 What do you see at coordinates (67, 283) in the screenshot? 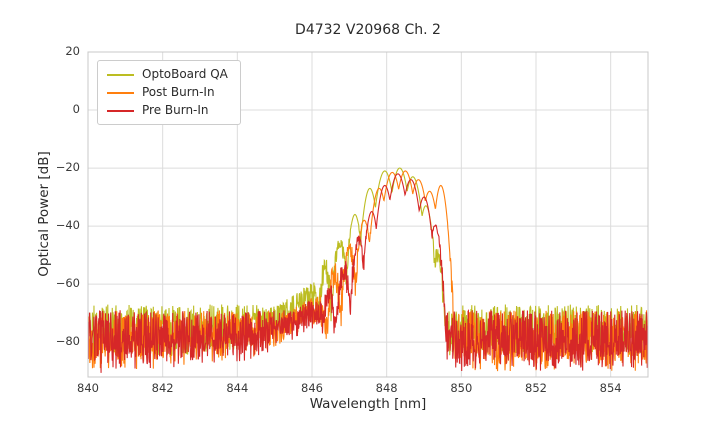
I see `y-tick-label: −60` at bounding box center [67, 283].